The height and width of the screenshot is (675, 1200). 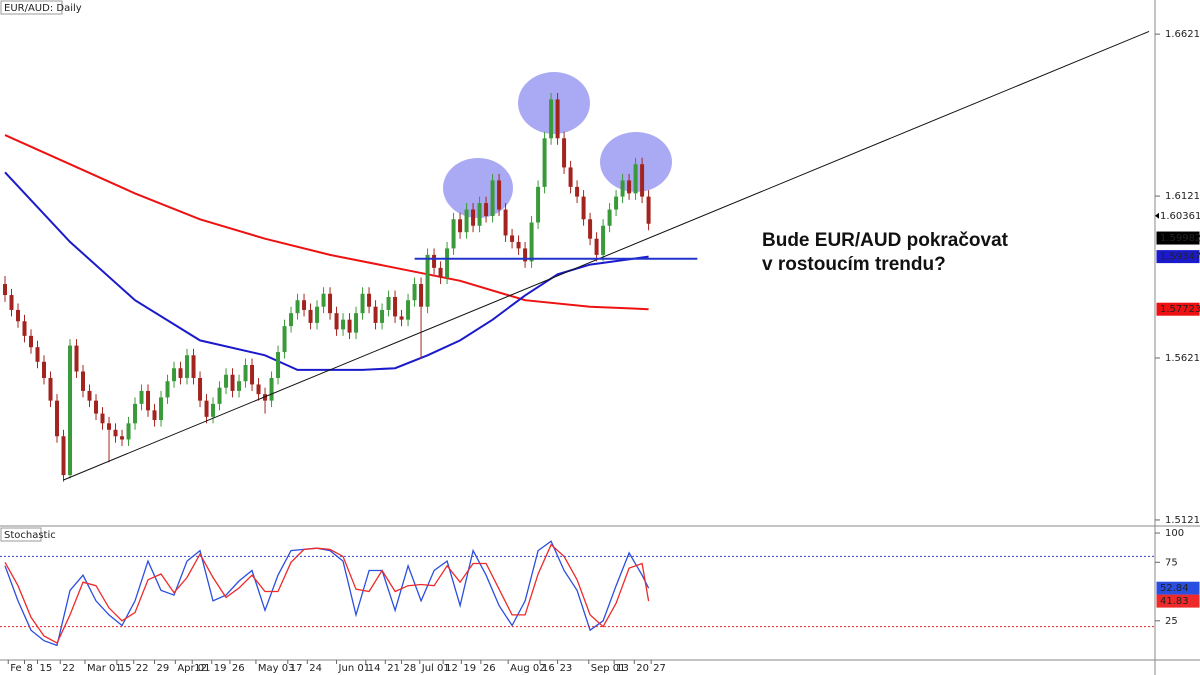 What do you see at coordinates (238, 668) in the screenshot?
I see `x-tick-label: 26` at bounding box center [238, 668].